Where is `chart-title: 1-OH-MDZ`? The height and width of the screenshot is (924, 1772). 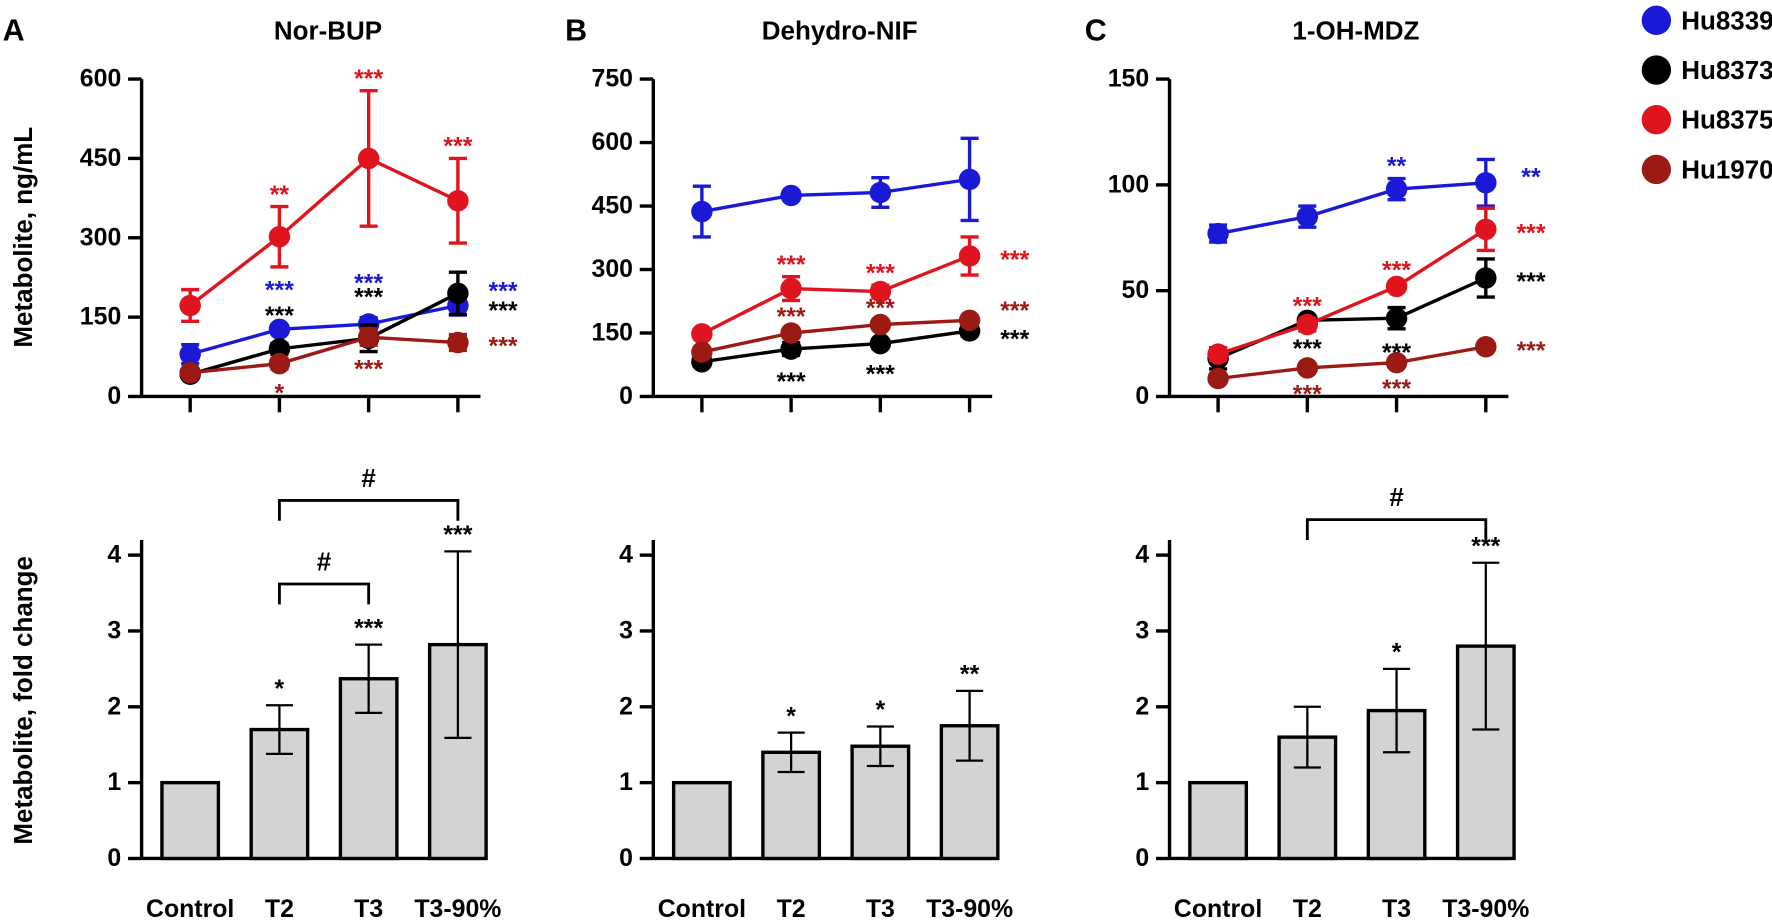
chart-title: 1-OH-MDZ is located at coordinates (1355, 30).